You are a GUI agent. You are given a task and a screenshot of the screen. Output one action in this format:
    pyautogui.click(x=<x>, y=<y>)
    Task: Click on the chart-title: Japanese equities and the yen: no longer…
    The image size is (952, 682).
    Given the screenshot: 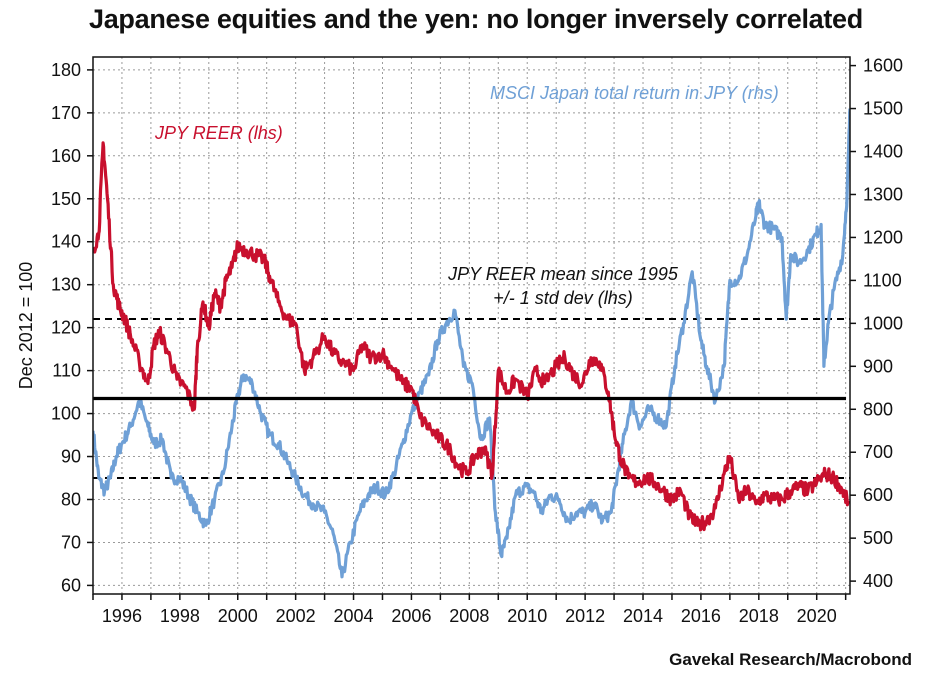 What is the action you would take?
    pyautogui.click(x=476, y=19)
    